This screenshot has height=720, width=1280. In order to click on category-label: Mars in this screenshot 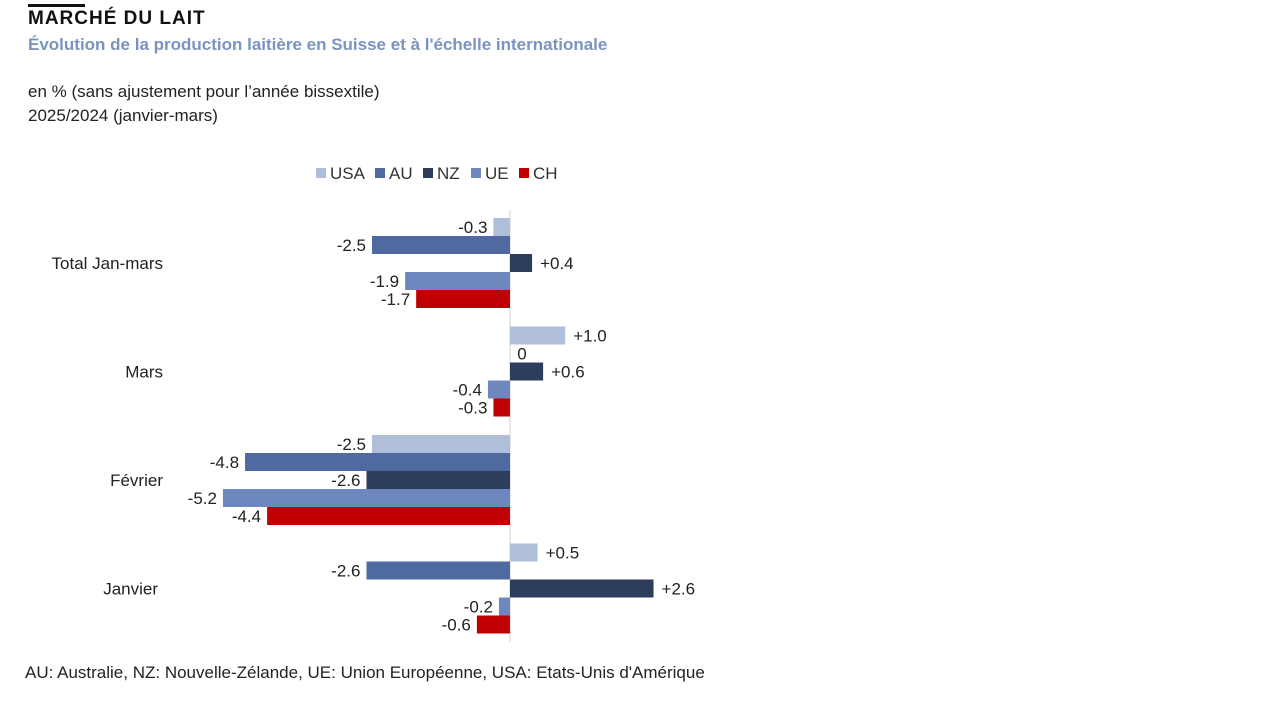, I will do `click(144, 372)`.